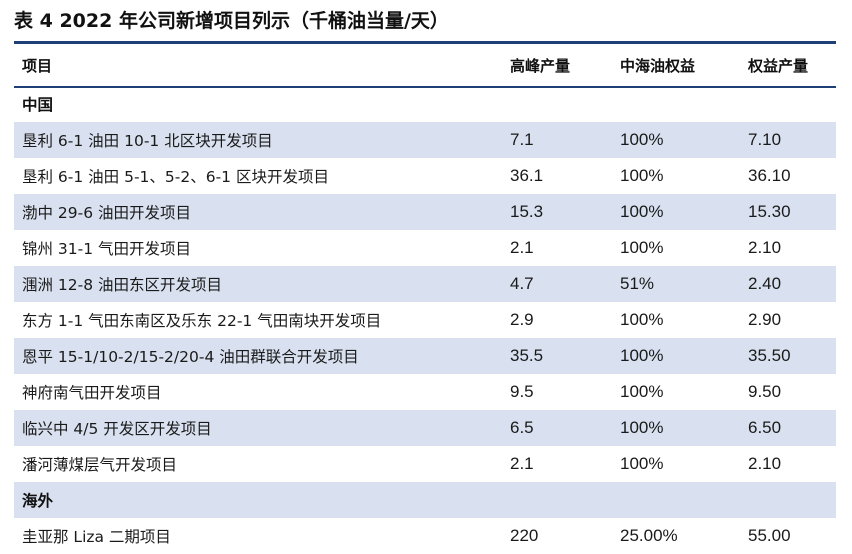 The height and width of the screenshot is (554, 852). Describe the element at coordinates (425, 248) in the screenshot. I see `table-row: 锦州 31-1 气田开发项目 2.1 100% 2.10` at that location.